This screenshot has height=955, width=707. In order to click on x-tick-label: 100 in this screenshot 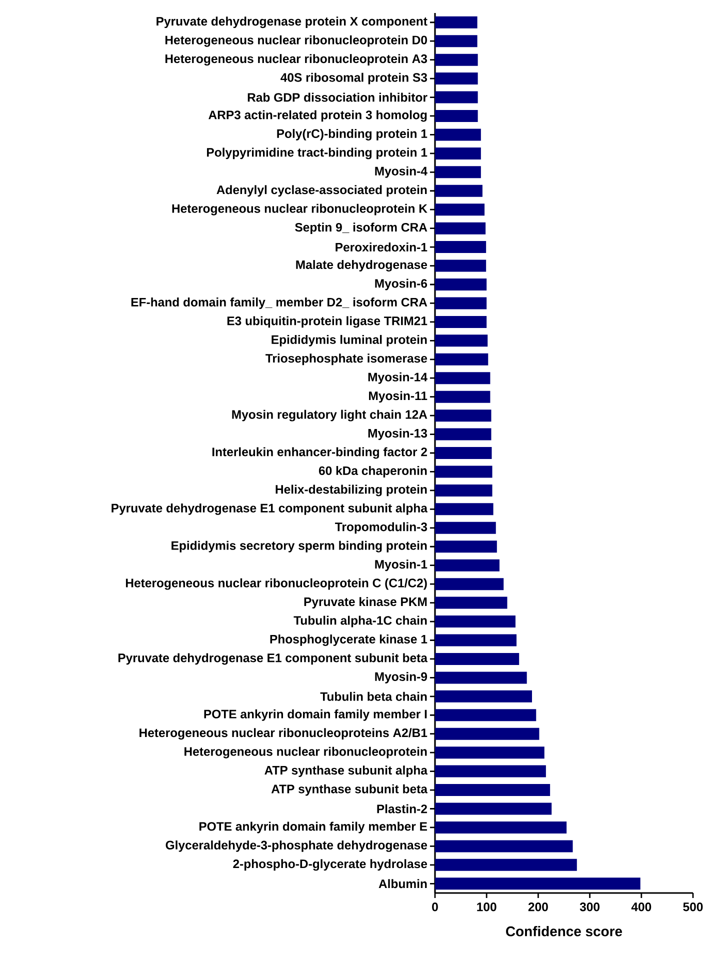, I will do `click(487, 907)`.